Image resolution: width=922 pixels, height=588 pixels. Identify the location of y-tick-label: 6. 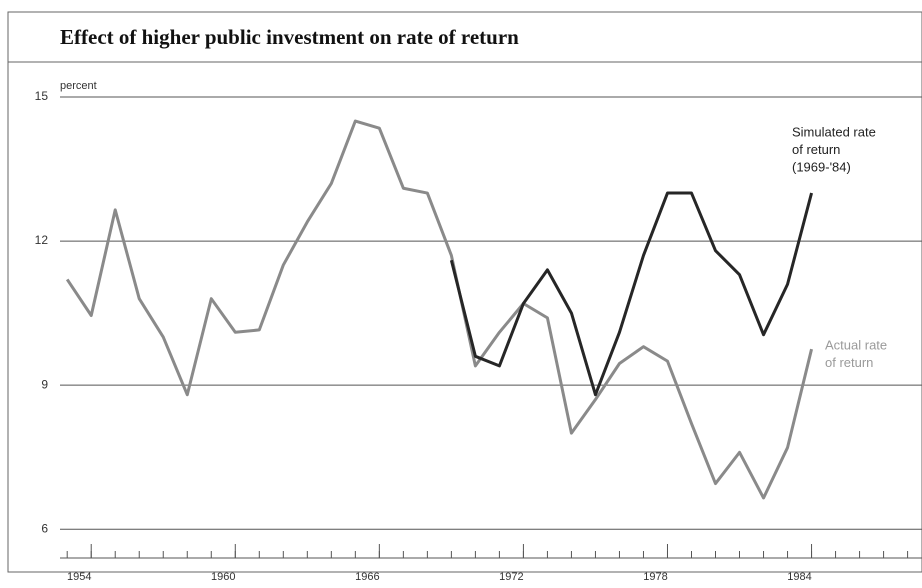
(44, 528).